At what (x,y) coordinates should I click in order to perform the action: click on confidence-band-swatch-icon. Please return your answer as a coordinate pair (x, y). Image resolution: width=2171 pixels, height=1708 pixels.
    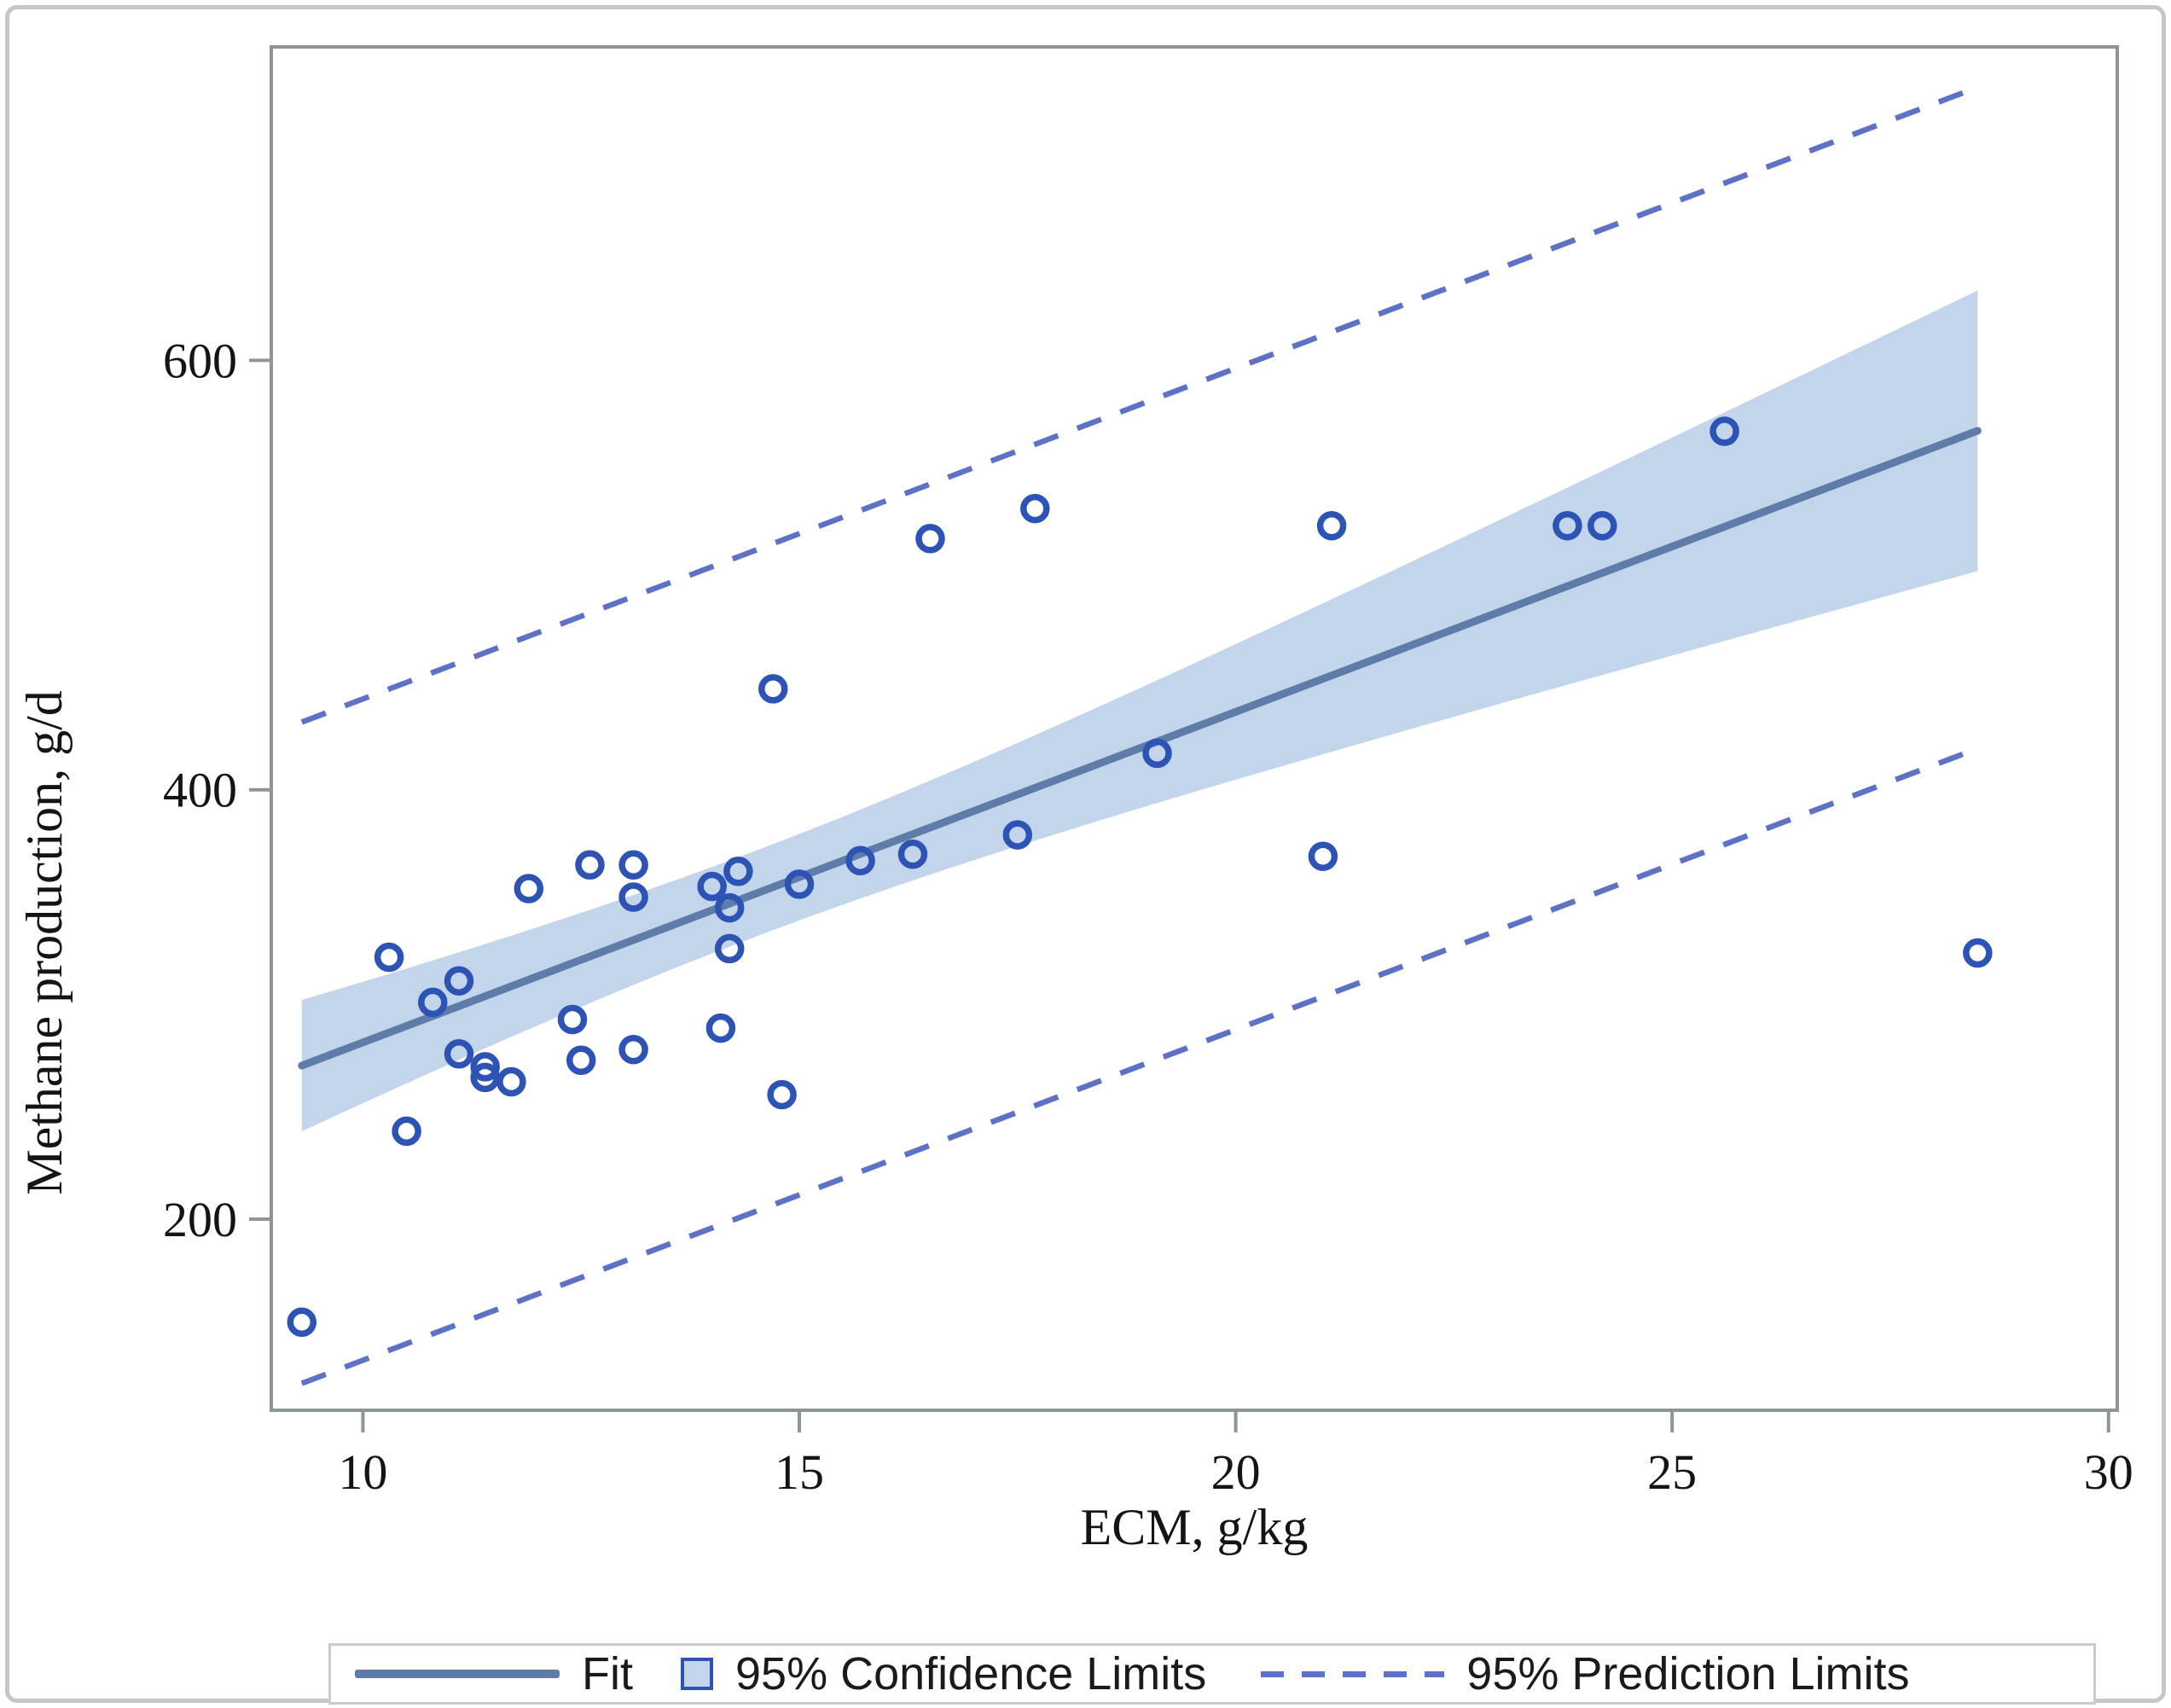
    Looking at the image, I should click on (697, 1674).